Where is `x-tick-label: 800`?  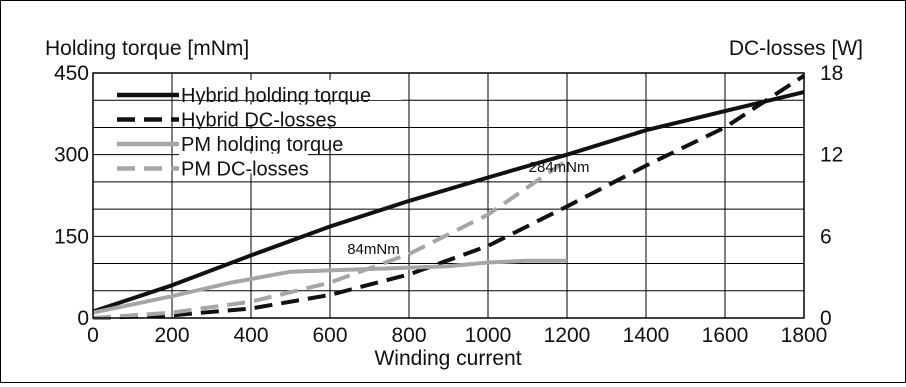 x-tick-label: 800 is located at coordinates (408, 335).